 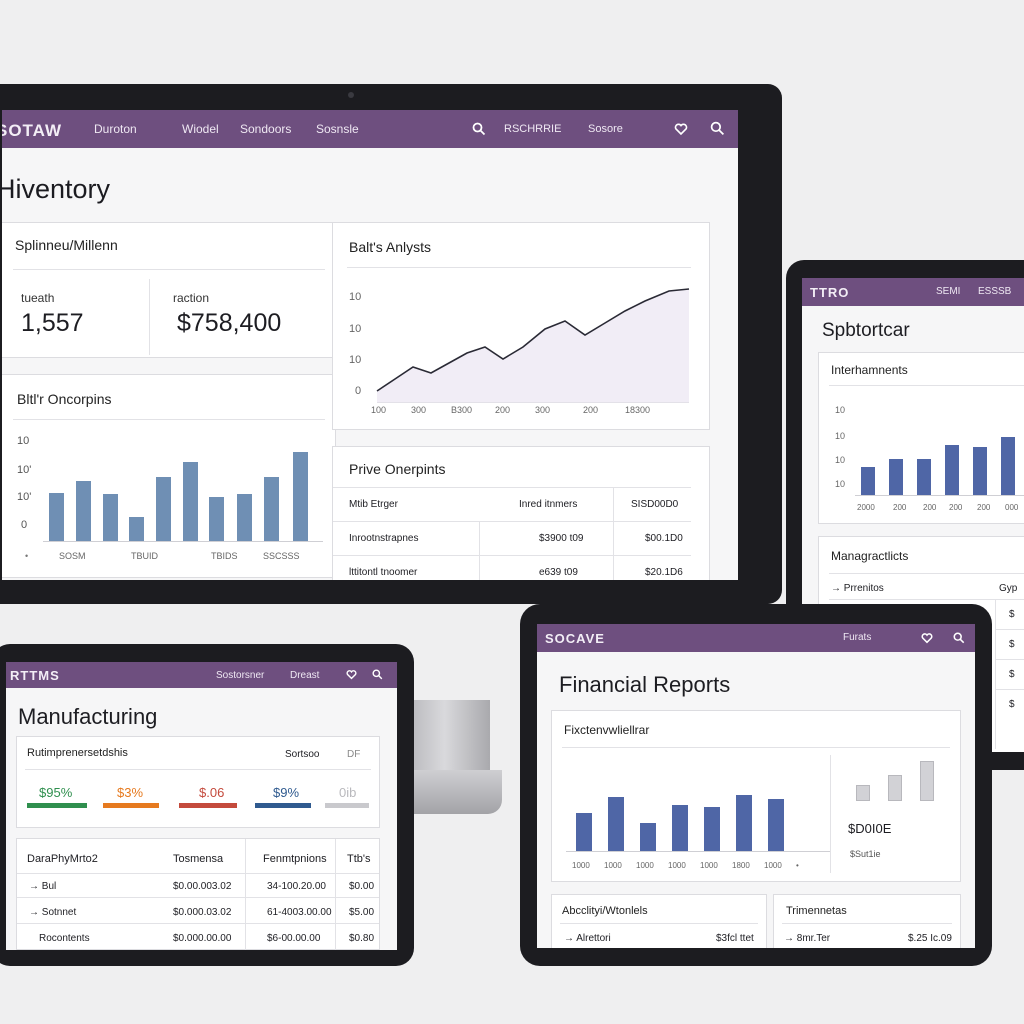 I want to click on table-cell: $0.80, so click(x=362, y=938).